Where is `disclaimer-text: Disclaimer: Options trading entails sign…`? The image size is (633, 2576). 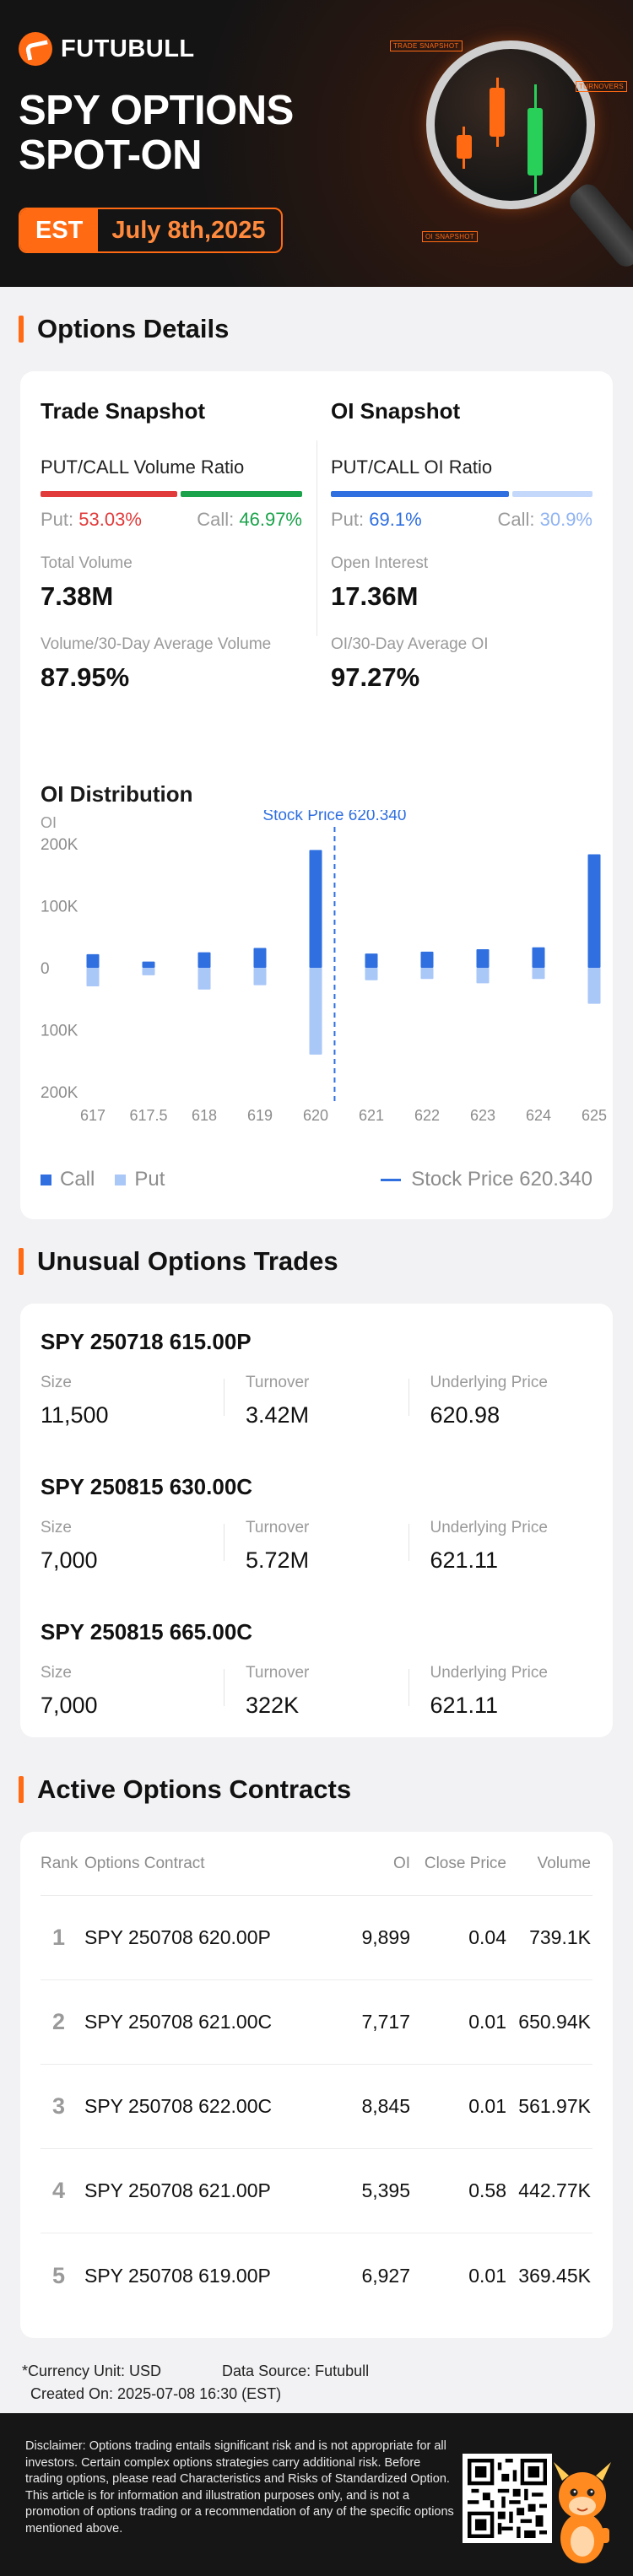 disclaimer-text: Disclaimer: Options trading entails sign… is located at coordinates (239, 2487).